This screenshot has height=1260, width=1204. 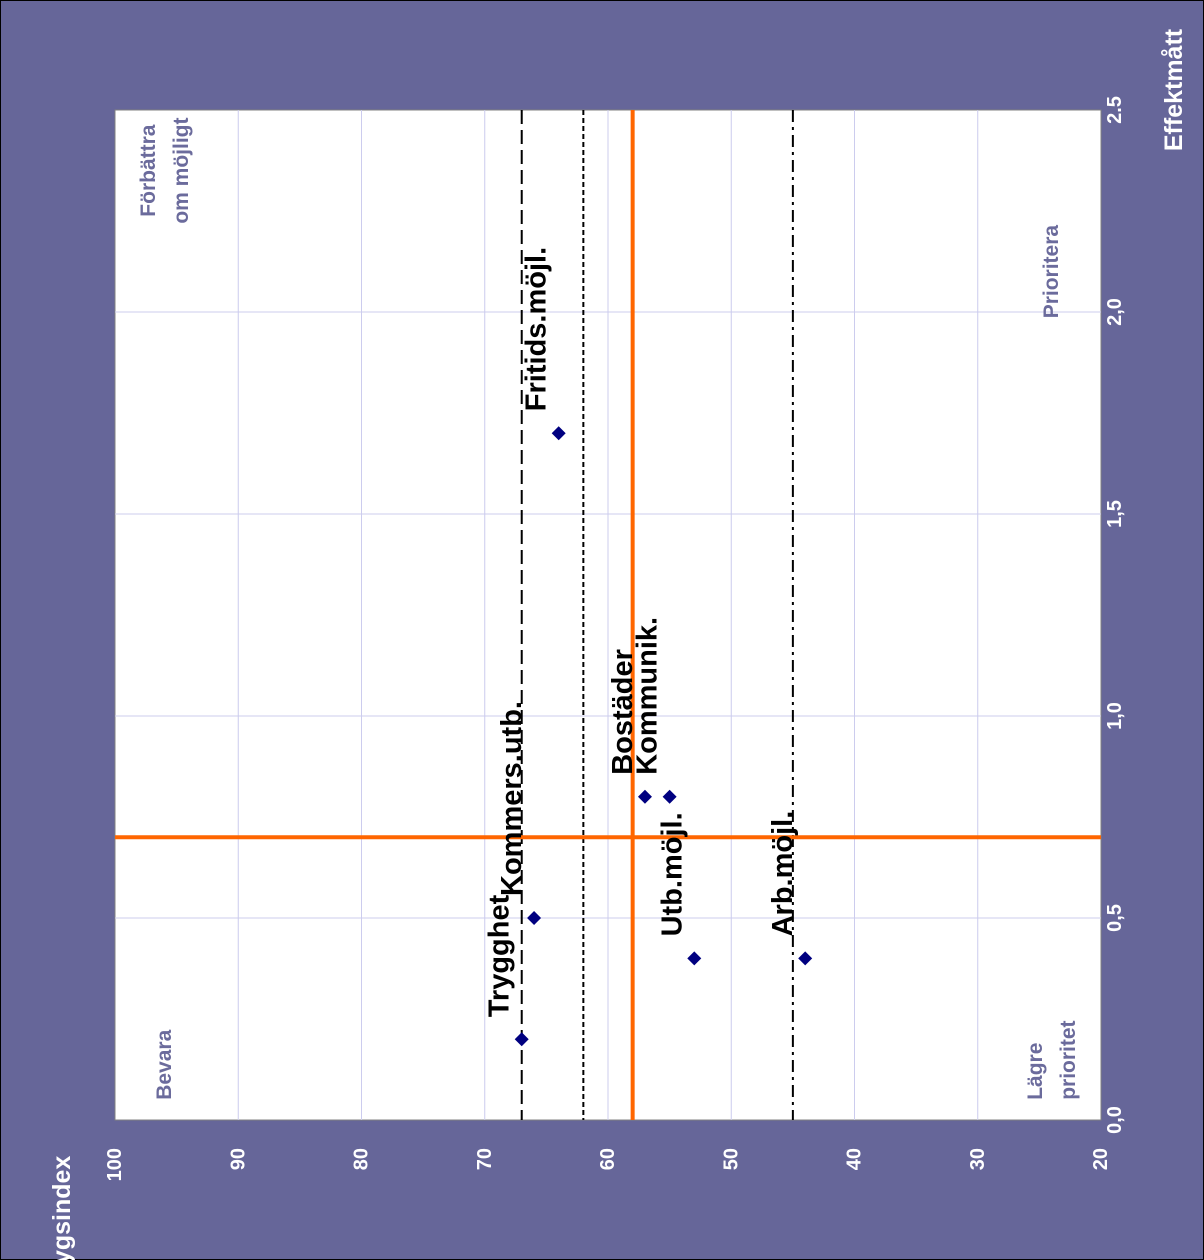 I want to click on quadrant-label: Lägre, so click(x=1035, y=1071).